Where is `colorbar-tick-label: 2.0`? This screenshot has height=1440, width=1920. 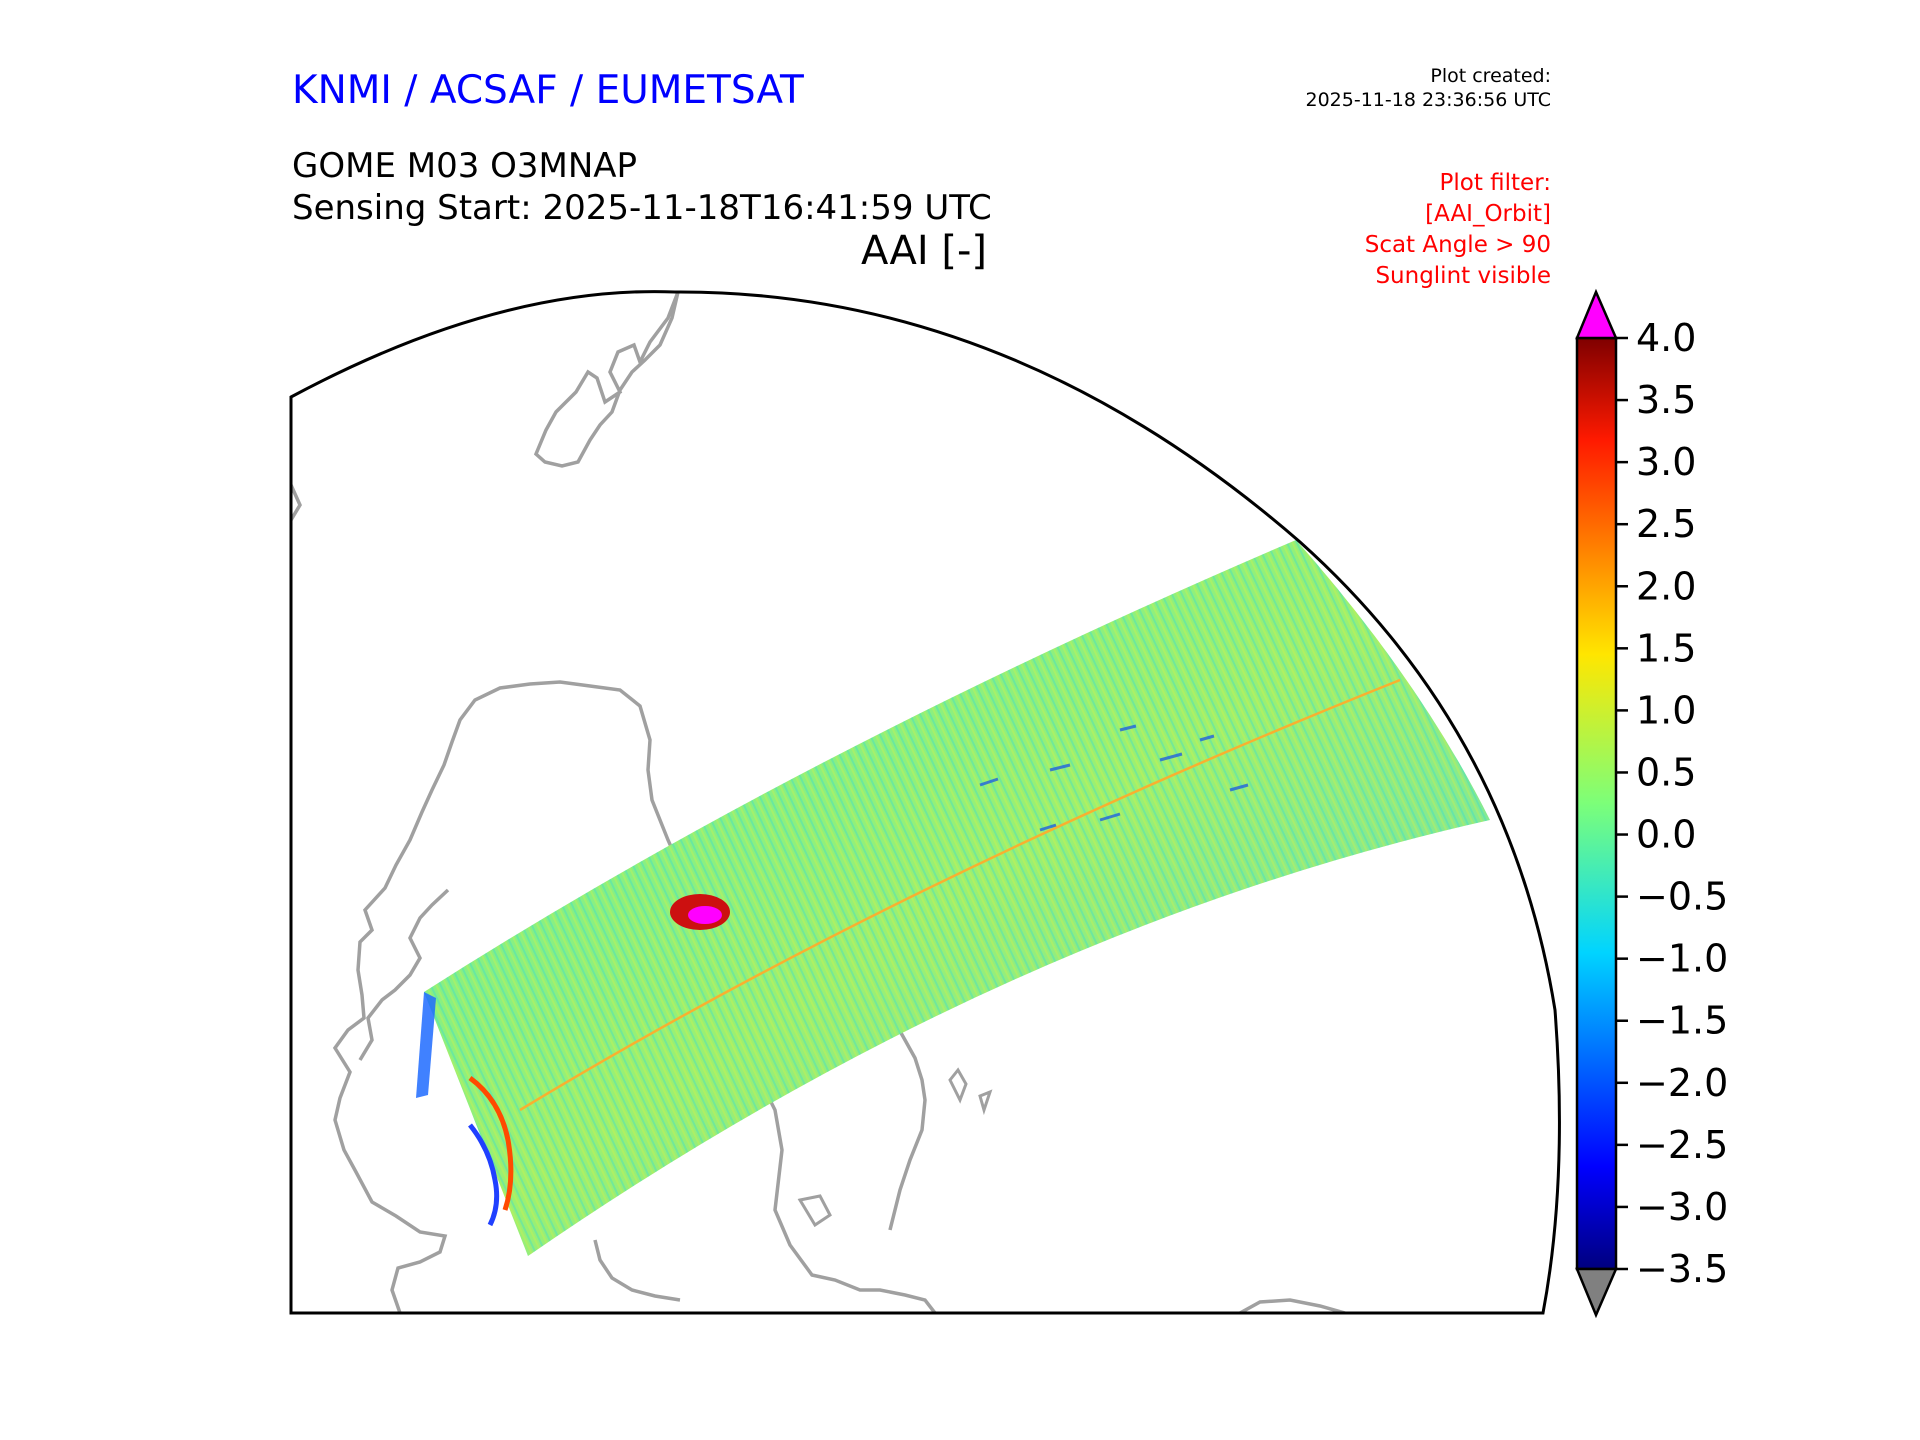
colorbar-tick-label: 2.0 is located at coordinates (1666, 586).